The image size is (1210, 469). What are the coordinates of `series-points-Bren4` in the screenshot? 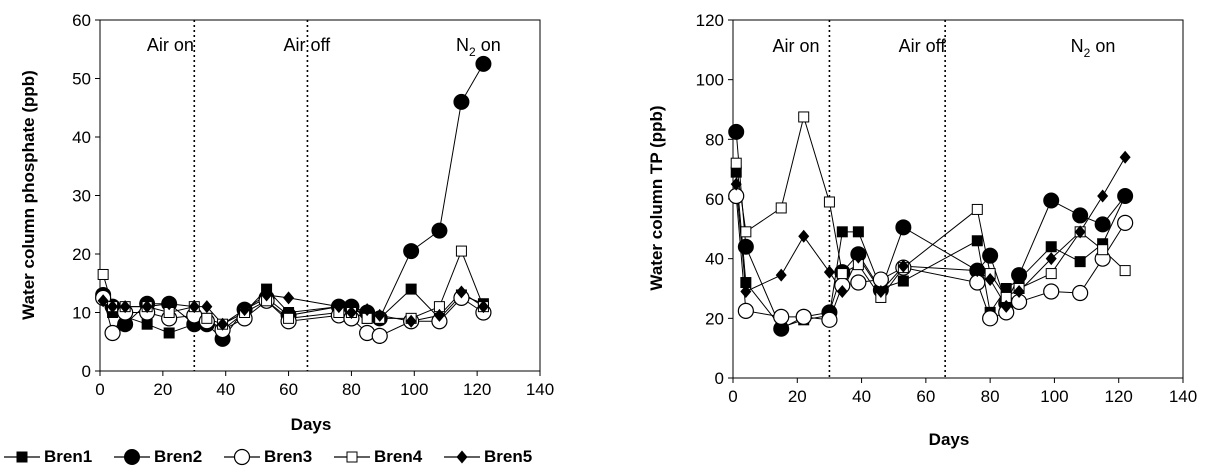 It's located at (930, 207).